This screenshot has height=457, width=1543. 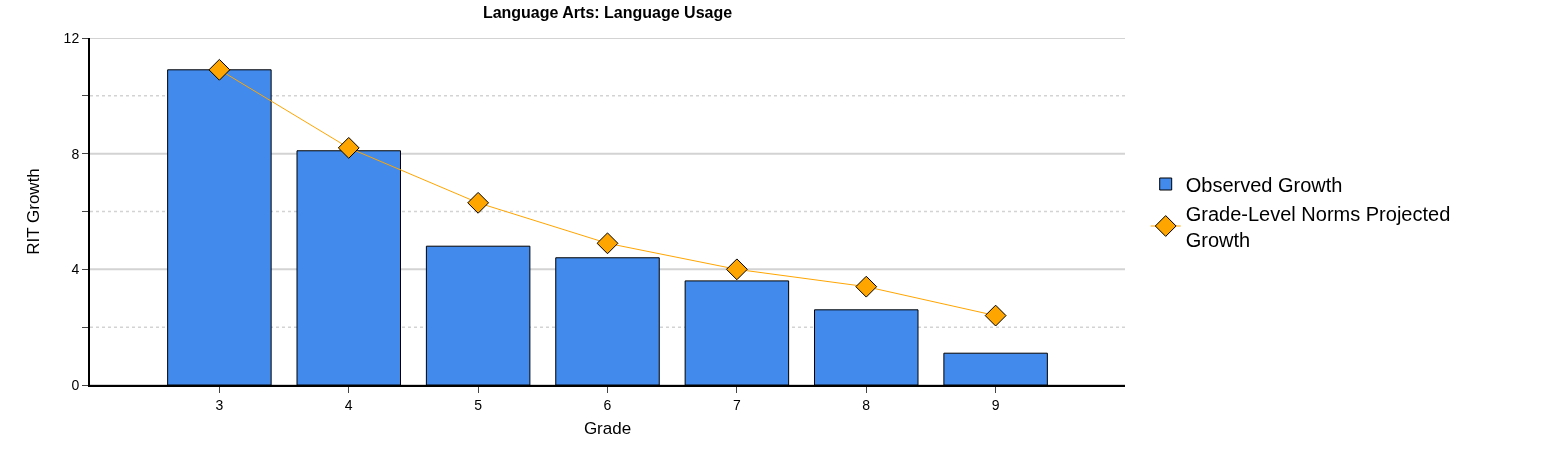 What do you see at coordinates (607, 428) in the screenshot?
I see `x-axis-title: Grade` at bounding box center [607, 428].